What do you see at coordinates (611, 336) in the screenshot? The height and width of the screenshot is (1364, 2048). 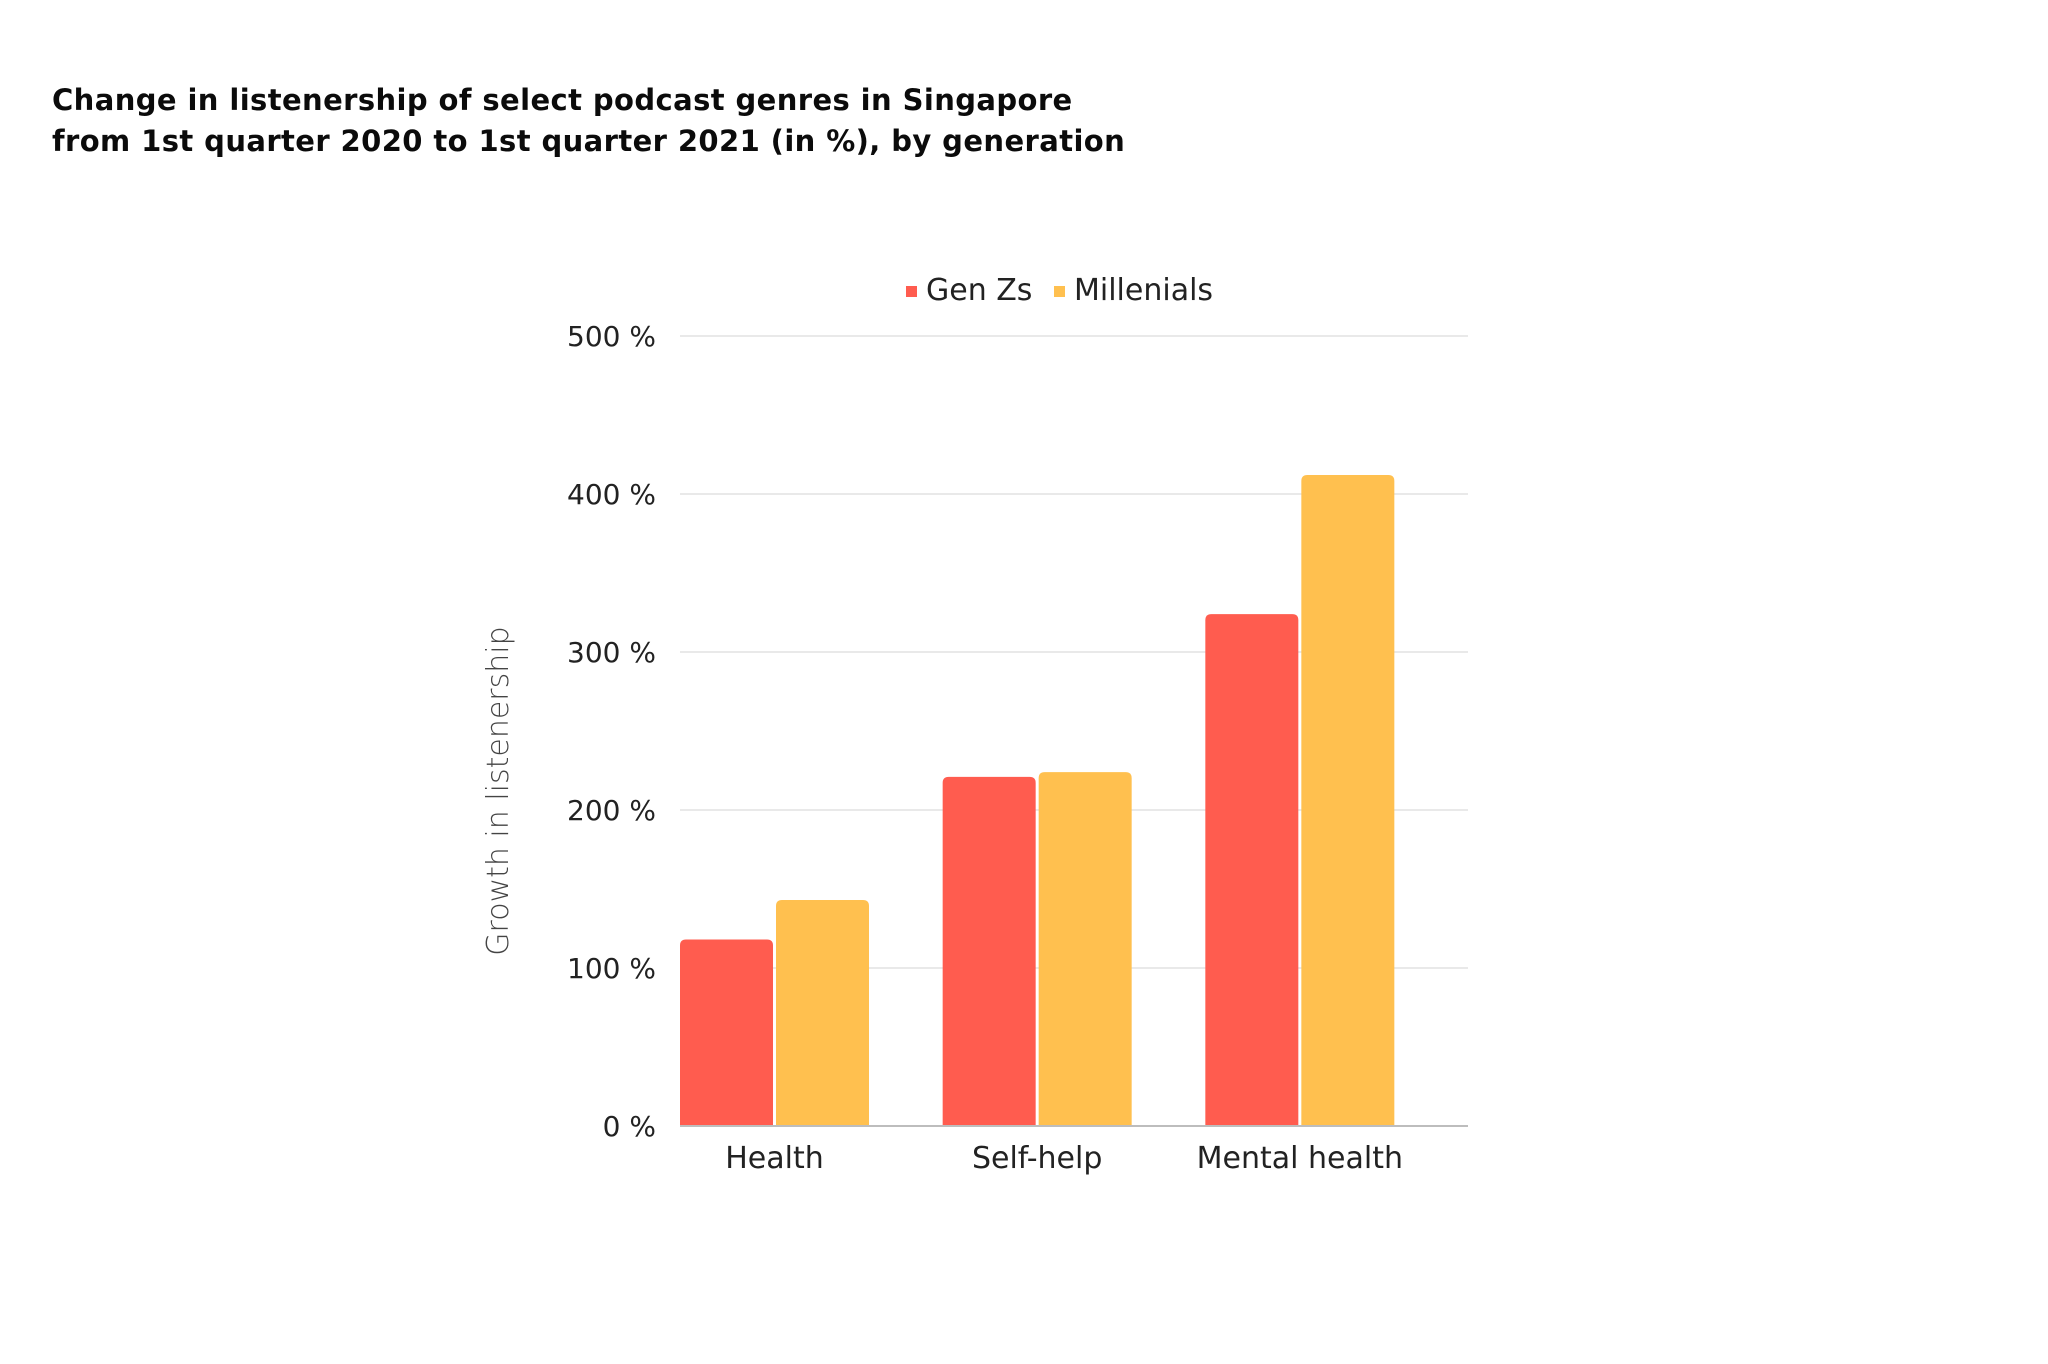 I see `y-tick-label: 500 %` at bounding box center [611, 336].